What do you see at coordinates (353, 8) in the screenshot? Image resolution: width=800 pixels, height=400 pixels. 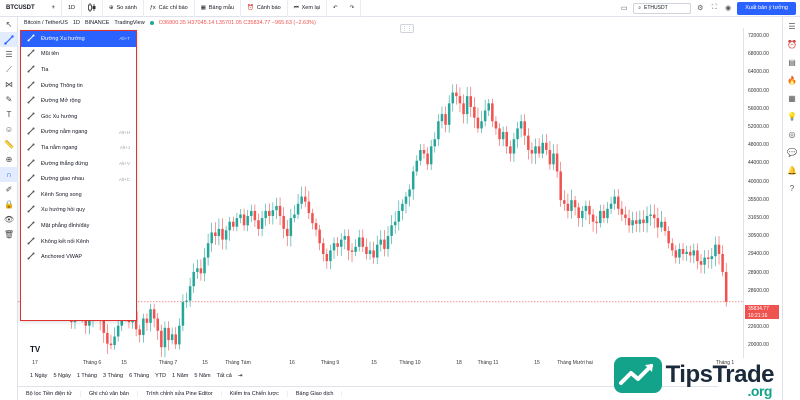 I see `redo-button: ↷` at bounding box center [353, 8].